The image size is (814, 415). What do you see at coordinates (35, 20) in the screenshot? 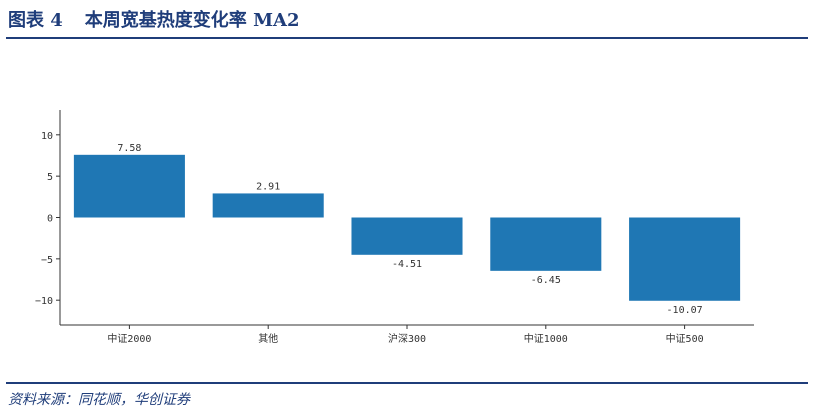
I see `figure-label: 图表 4` at bounding box center [35, 20].